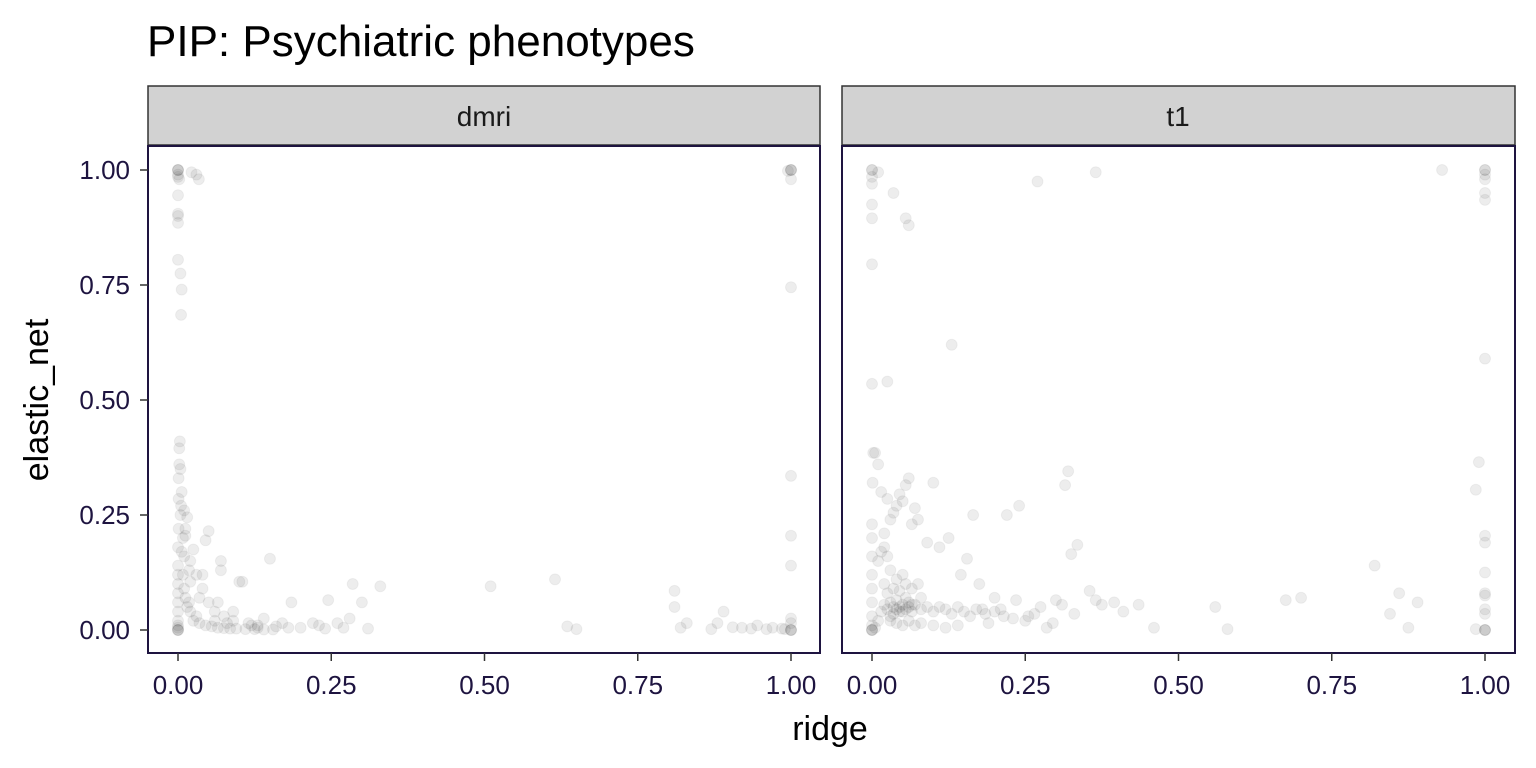  What do you see at coordinates (484, 115) in the screenshot?
I see `facet-strip-dmri` at bounding box center [484, 115].